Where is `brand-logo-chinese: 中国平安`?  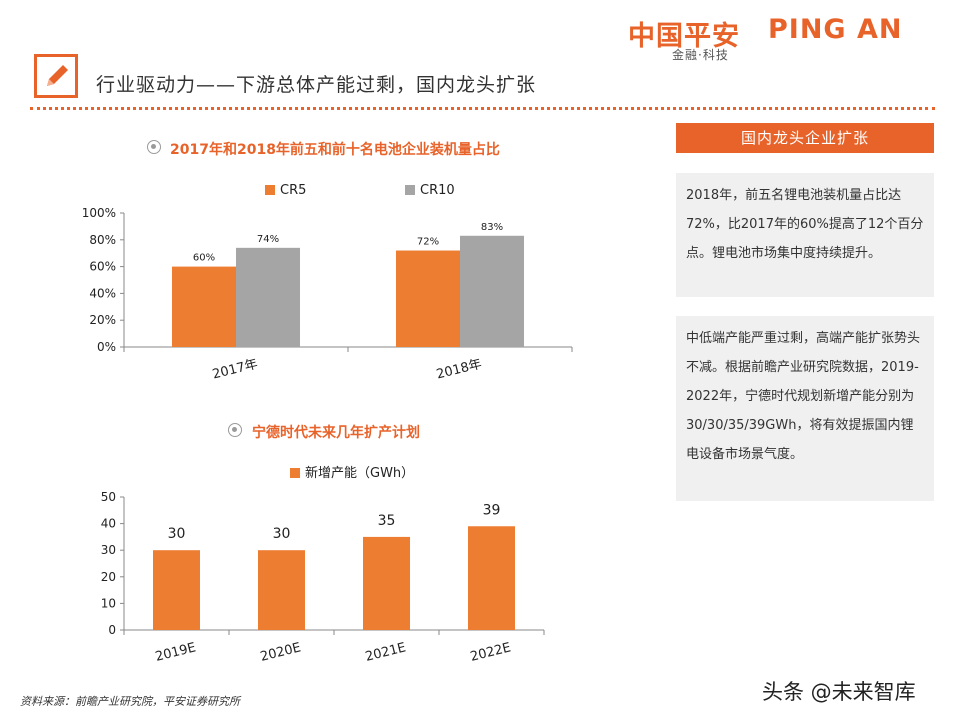
brand-logo-chinese: 中国平安 is located at coordinates (684, 36).